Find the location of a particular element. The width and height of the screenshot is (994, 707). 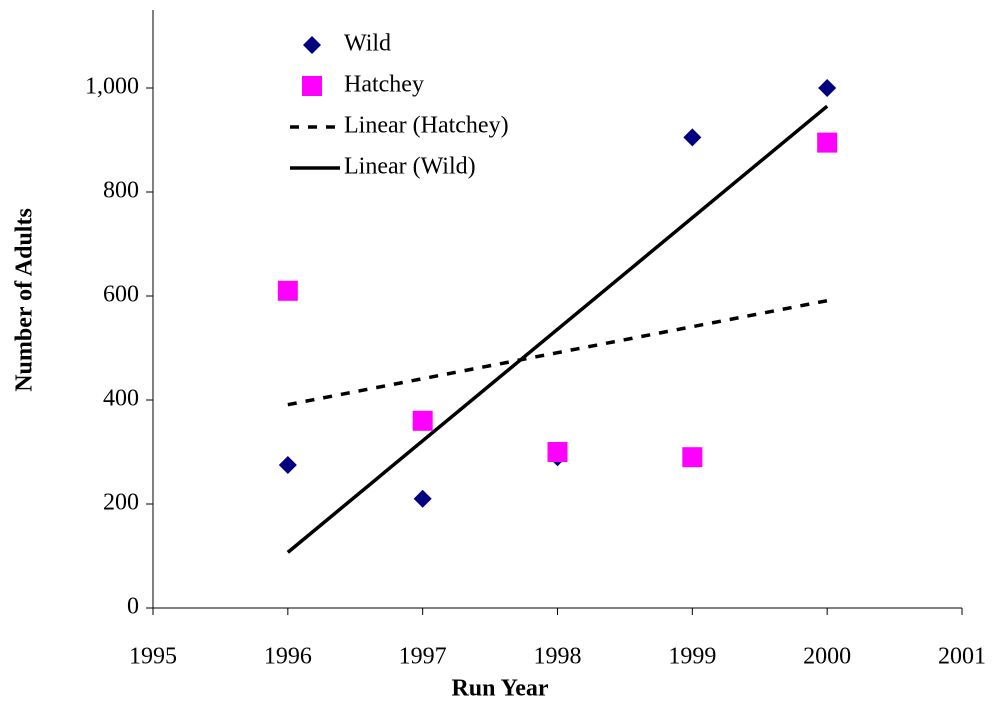

x-tick-label: 1999 is located at coordinates (692, 657).